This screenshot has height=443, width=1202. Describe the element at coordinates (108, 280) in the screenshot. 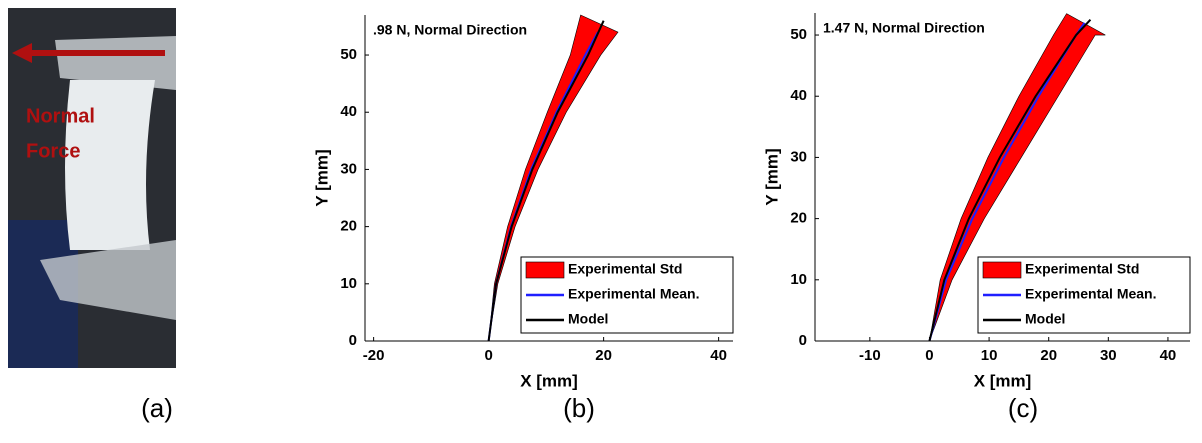

I see `plate-bottom` at that location.